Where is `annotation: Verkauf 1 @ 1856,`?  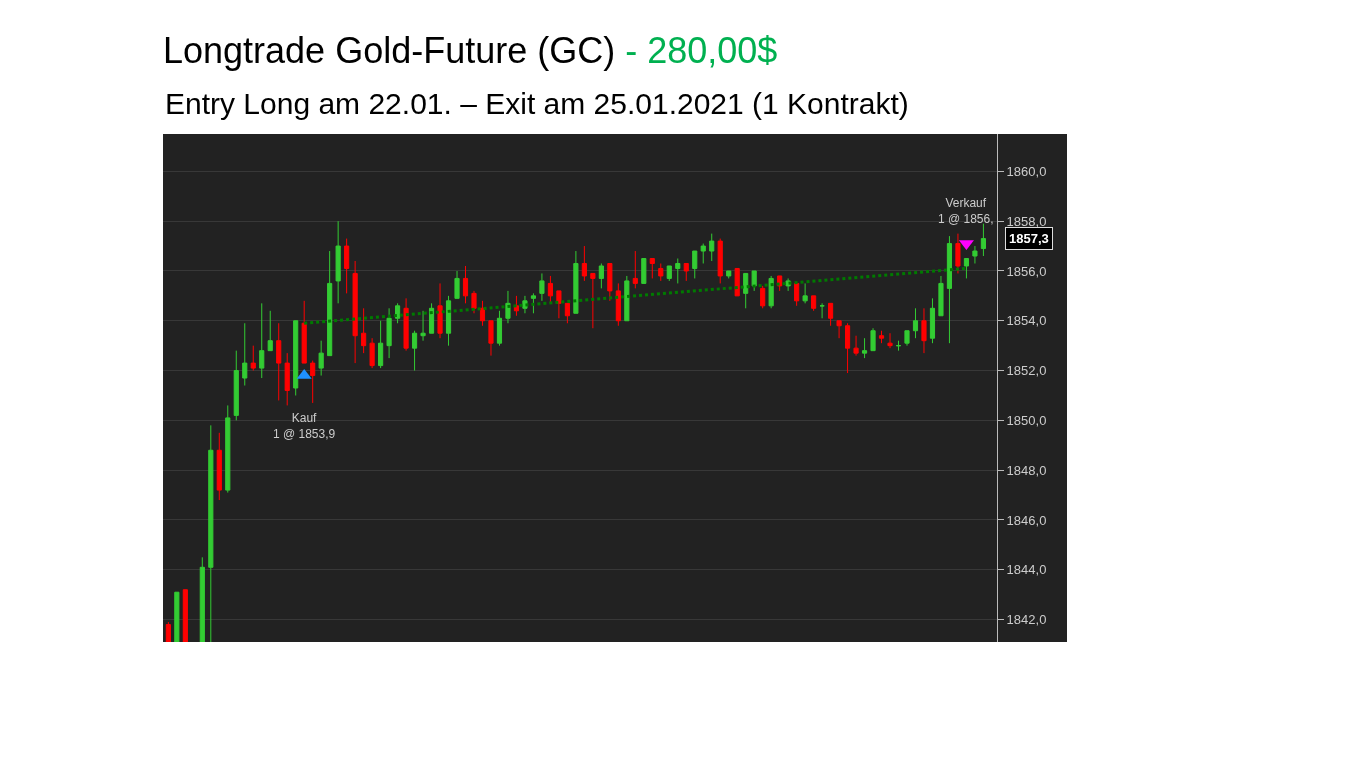
annotation: Verkauf 1 @ 1856, is located at coordinates (966, 211).